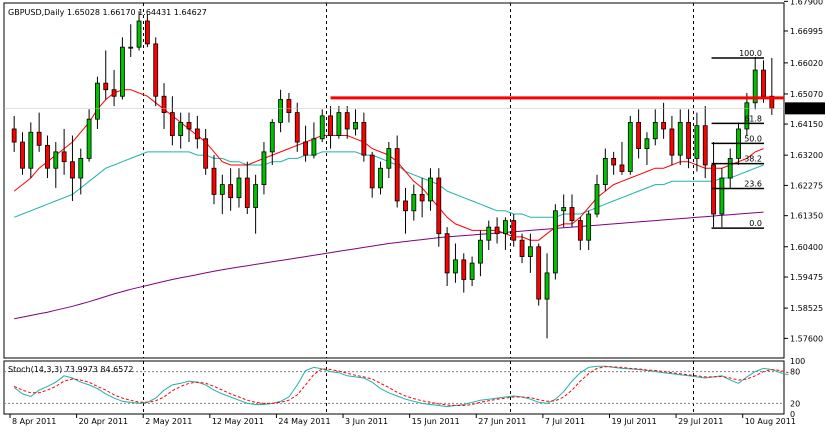 The image size is (826, 434). What do you see at coordinates (565, 421) in the screenshot?
I see `x-tick-label: 7 Jul 2011` at bounding box center [565, 421].